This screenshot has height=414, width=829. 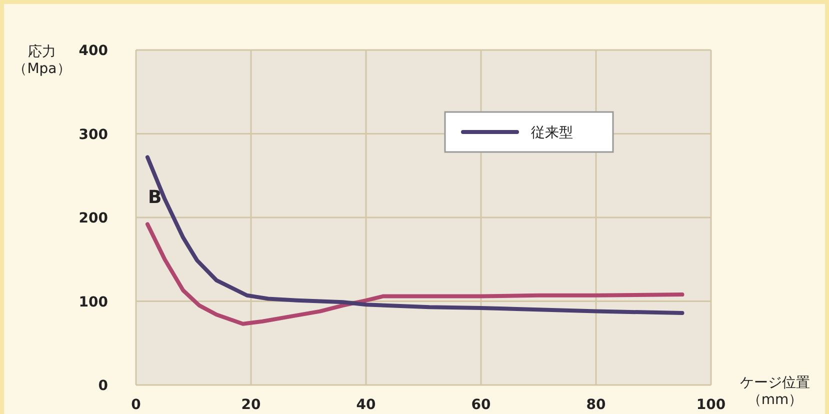 What do you see at coordinates (93, 218) in the screenshot?
I see `y-tick-label: 200` at bounding box center [93, 218].